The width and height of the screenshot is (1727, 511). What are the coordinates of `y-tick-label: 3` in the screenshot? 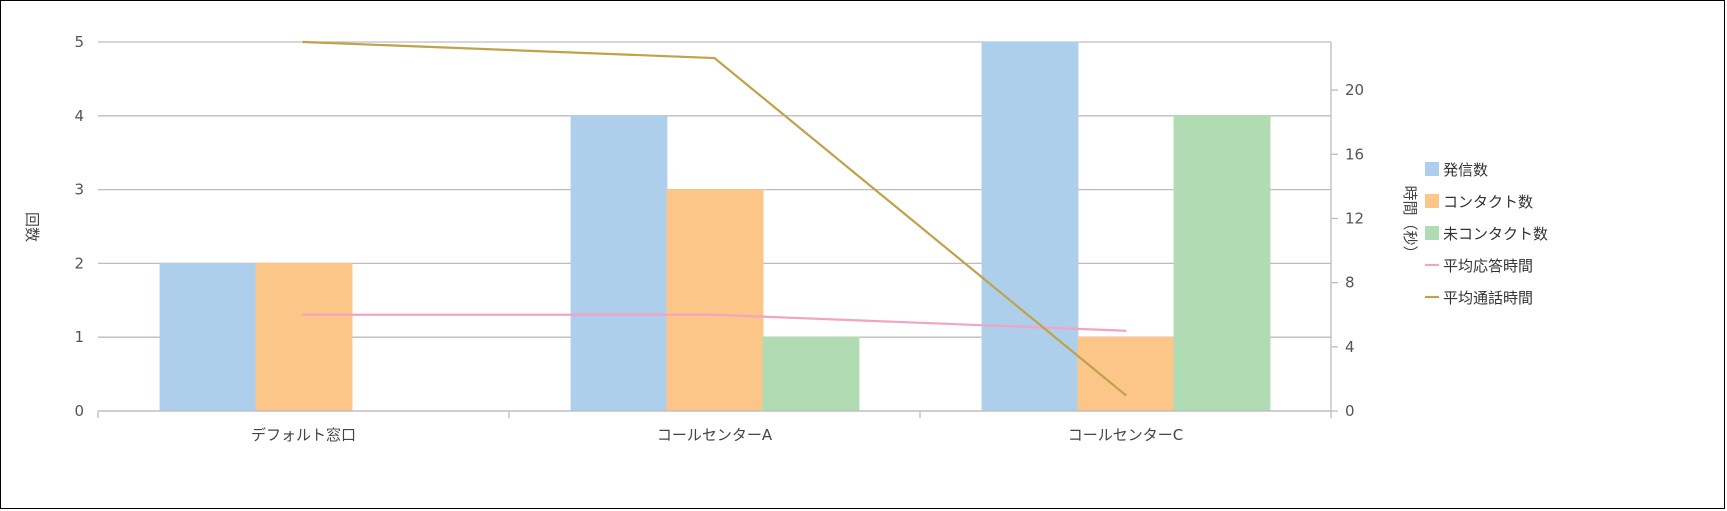 It's located at (79, 190).